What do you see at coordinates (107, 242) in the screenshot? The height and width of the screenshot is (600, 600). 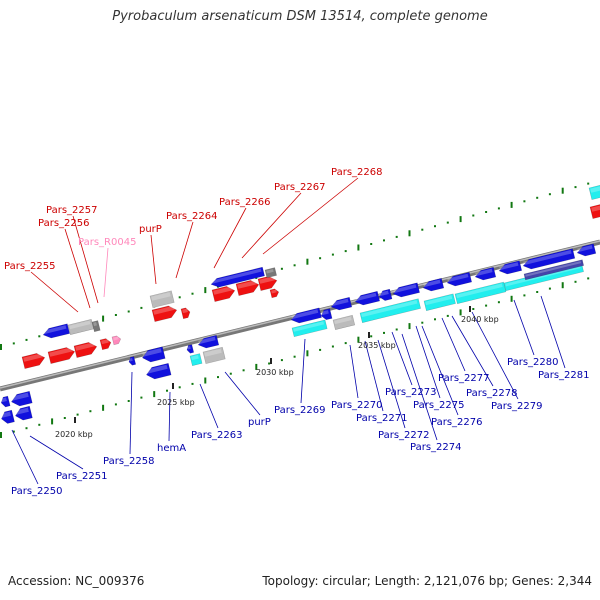 I see `upper-gene-label: Pars_R0045` at bounding box center [107, 242].